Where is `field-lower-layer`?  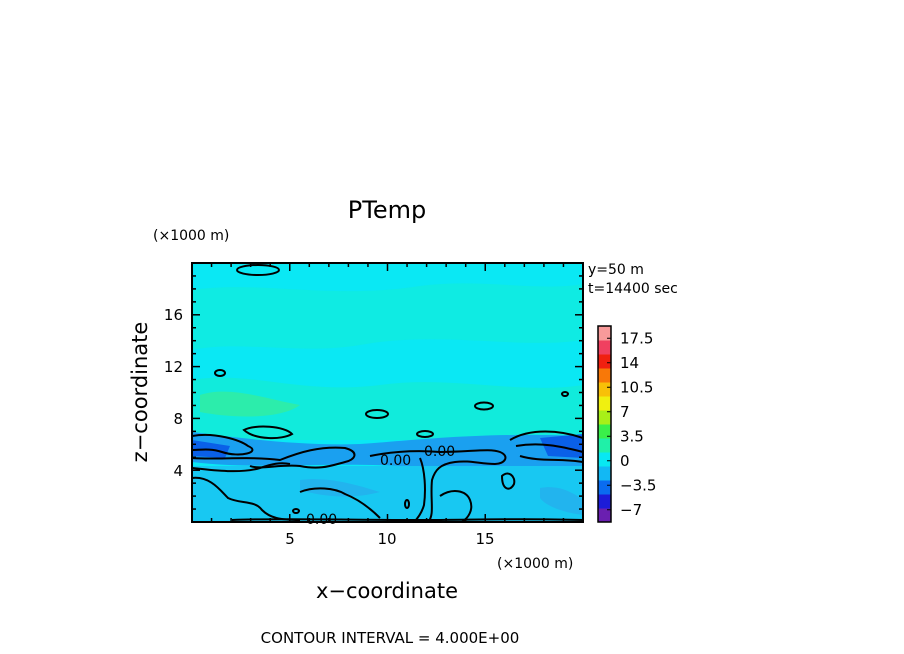
field-lower-layer is located at coordinates (387, 494).